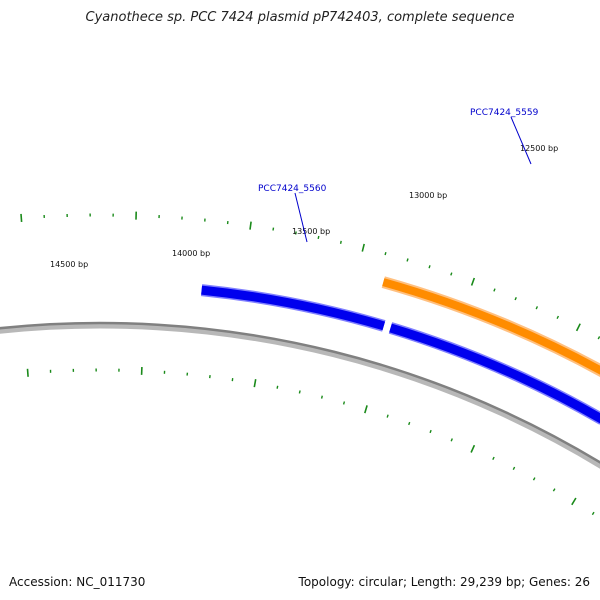 The image size is (600, 600). I want to click on gene-reverse-segment, so click(494, 373).